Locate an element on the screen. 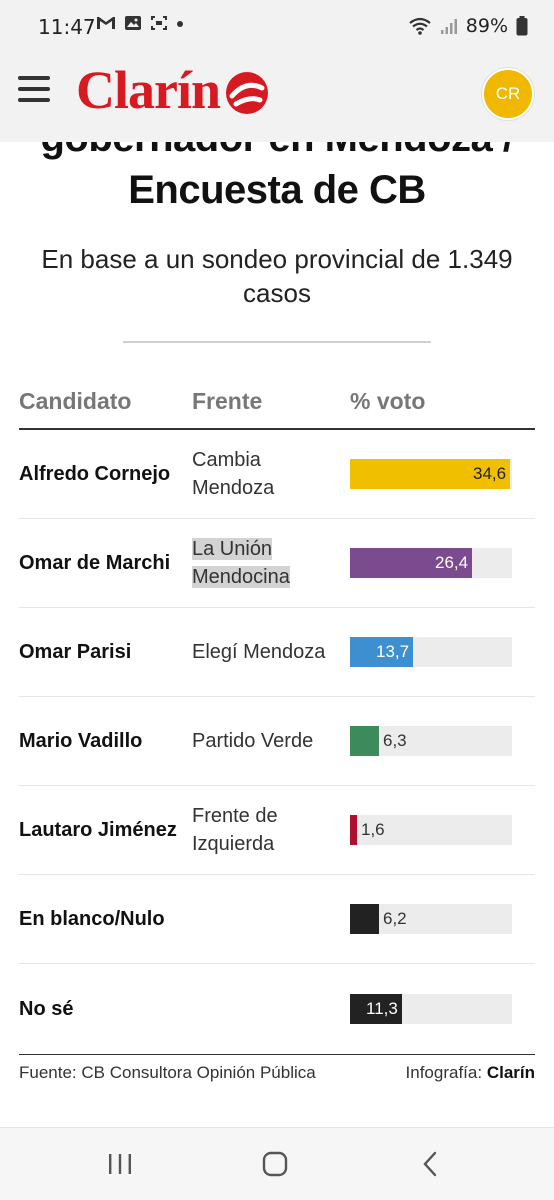 The height and width of the screenshot is (1200, 554). vote-bar-track: 11,3 is located at coordinates (431, 1008).